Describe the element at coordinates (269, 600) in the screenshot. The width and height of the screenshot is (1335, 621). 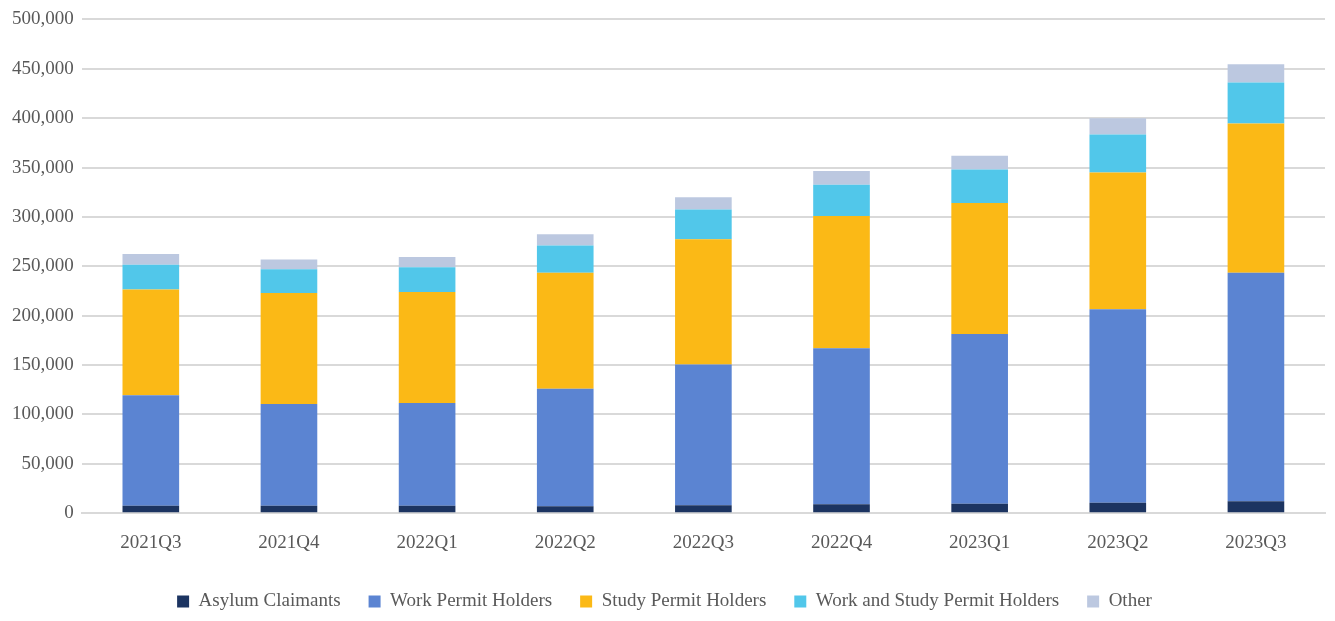
I see `legend-label: Asylum Claimants` at that location.